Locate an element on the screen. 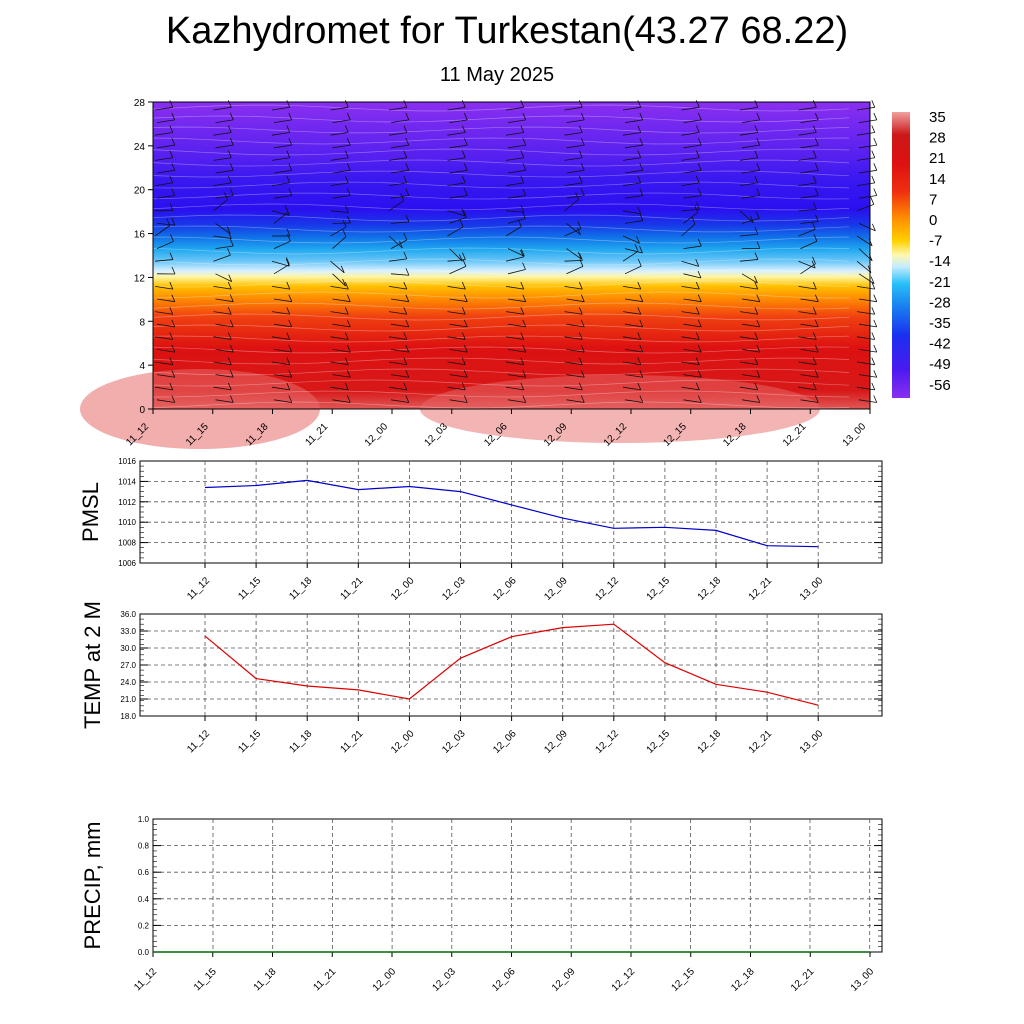 The width and height of the screenshot is (1024, 1024). precip-xtick-label: 11_18 is located at coordinates (265, 979).